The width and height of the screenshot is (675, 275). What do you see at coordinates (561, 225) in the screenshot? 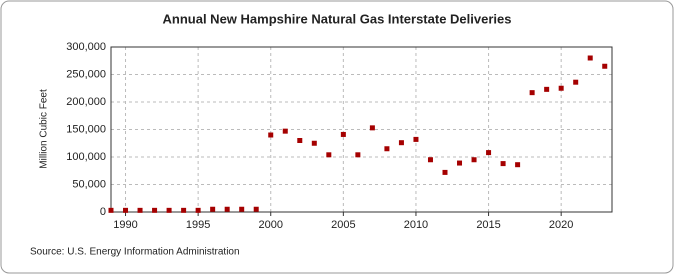
I see `x-tick-label: 2020` at bounding box center [561, 225].